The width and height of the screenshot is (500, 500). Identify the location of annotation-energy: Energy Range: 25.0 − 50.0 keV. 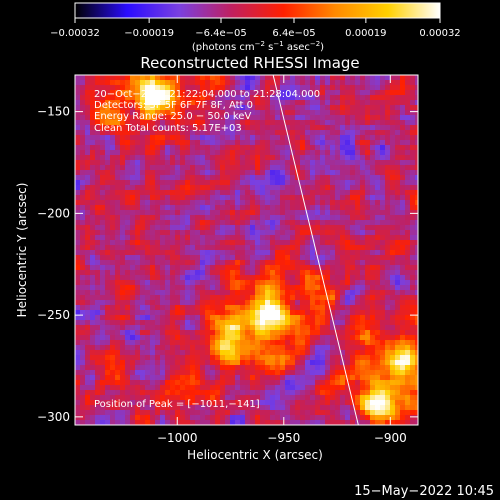
(172, 116).